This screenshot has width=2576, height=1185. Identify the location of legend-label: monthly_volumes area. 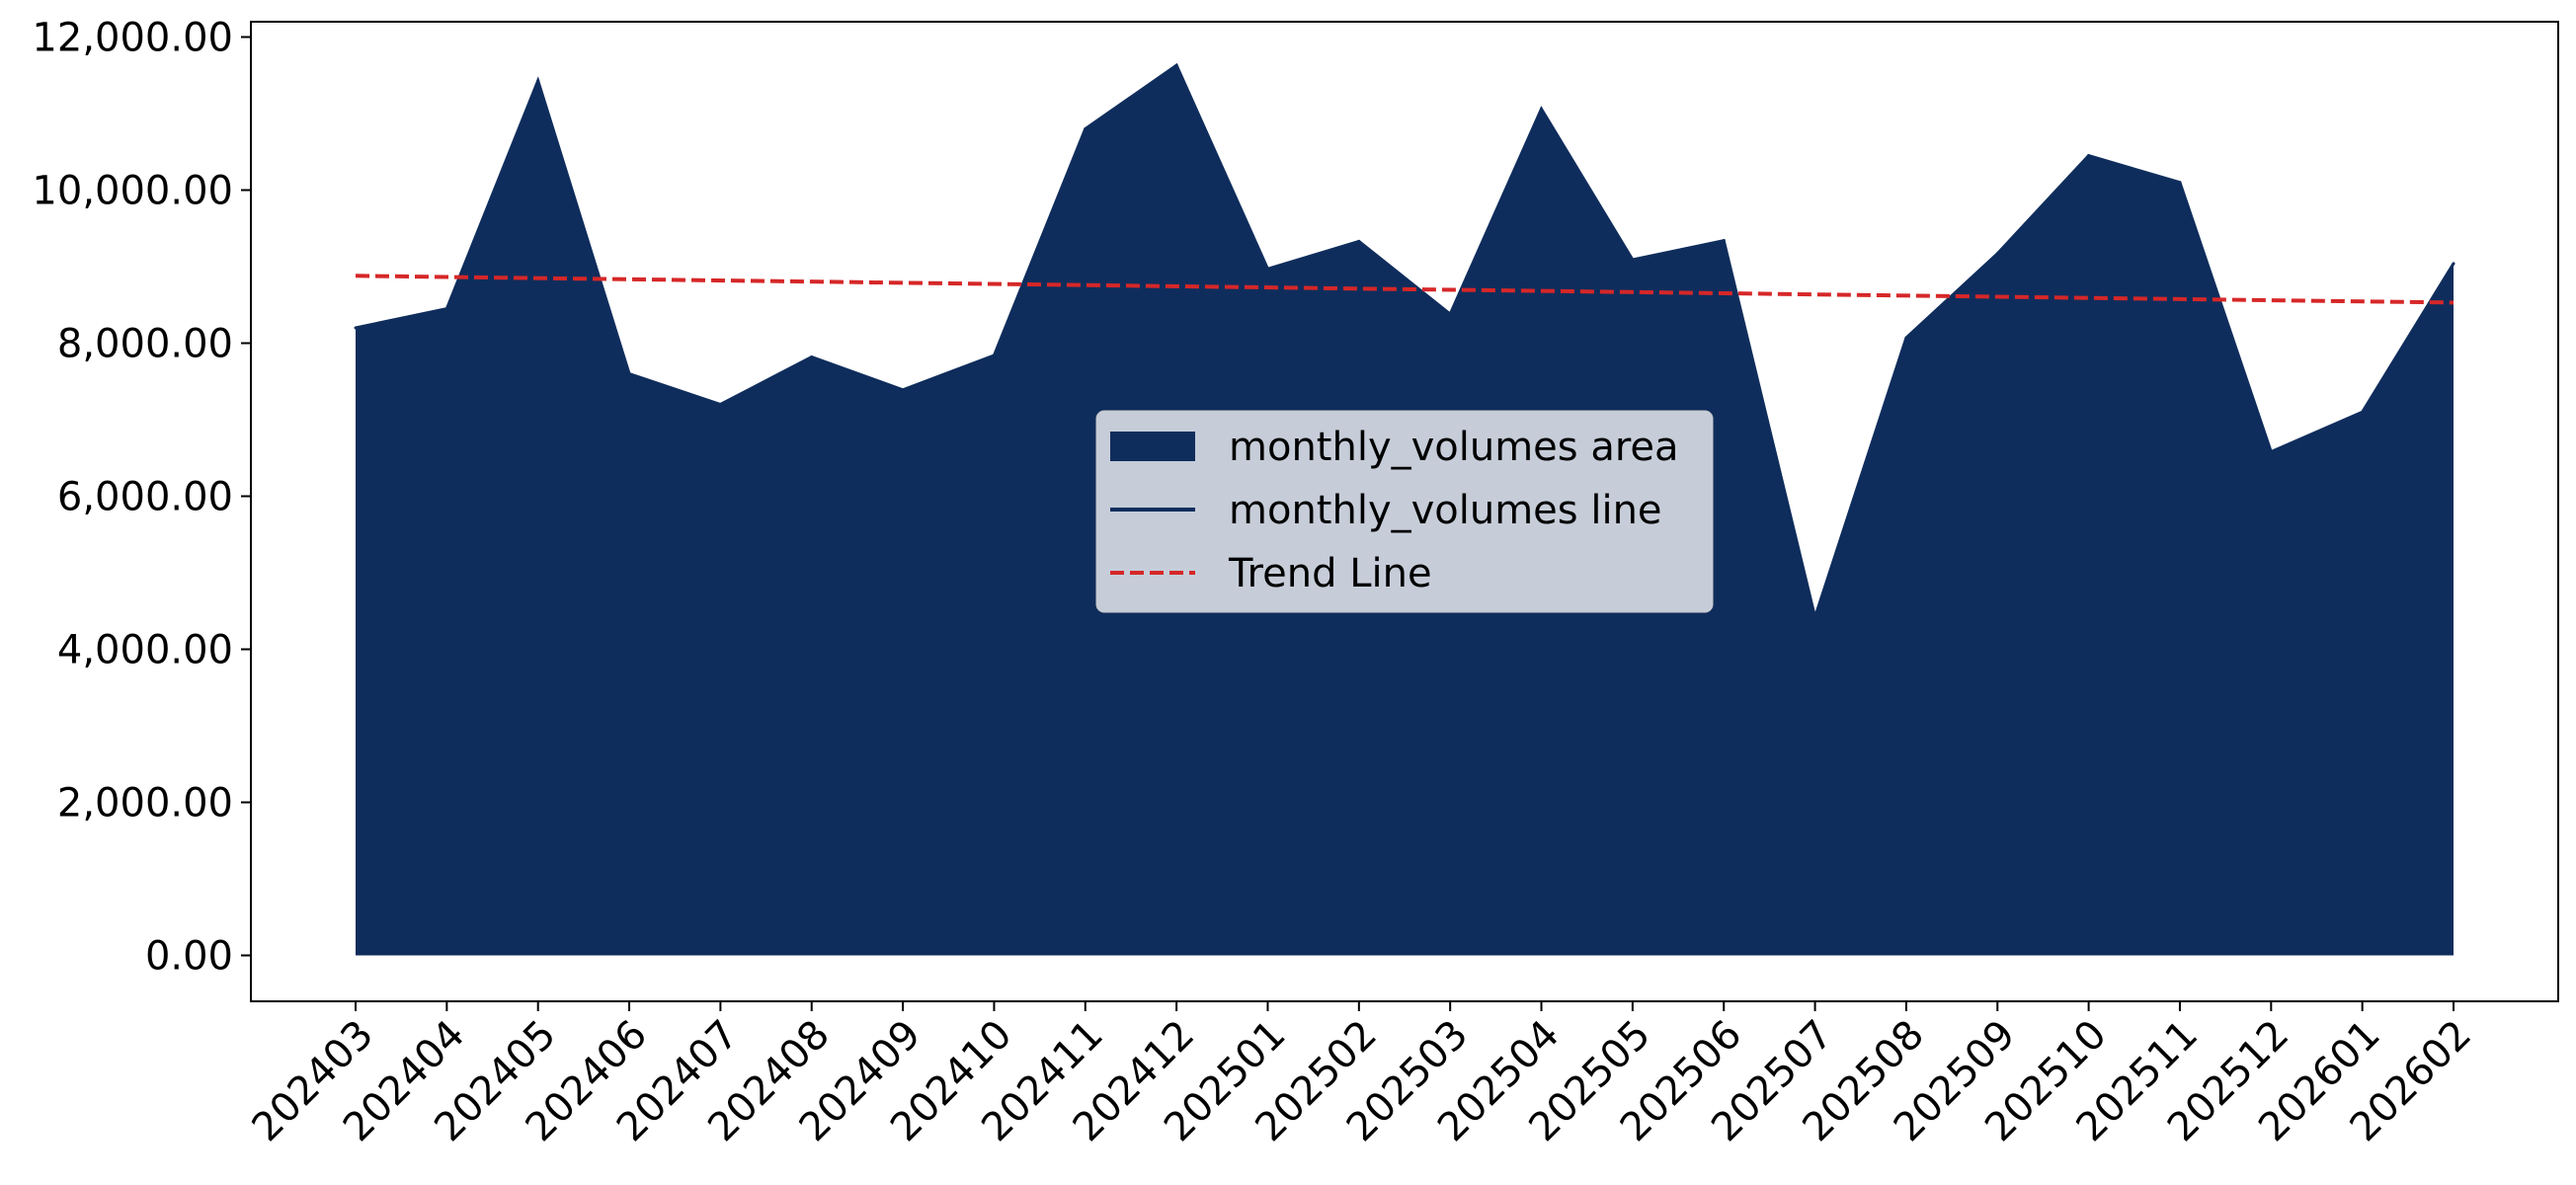
(1454, 448).